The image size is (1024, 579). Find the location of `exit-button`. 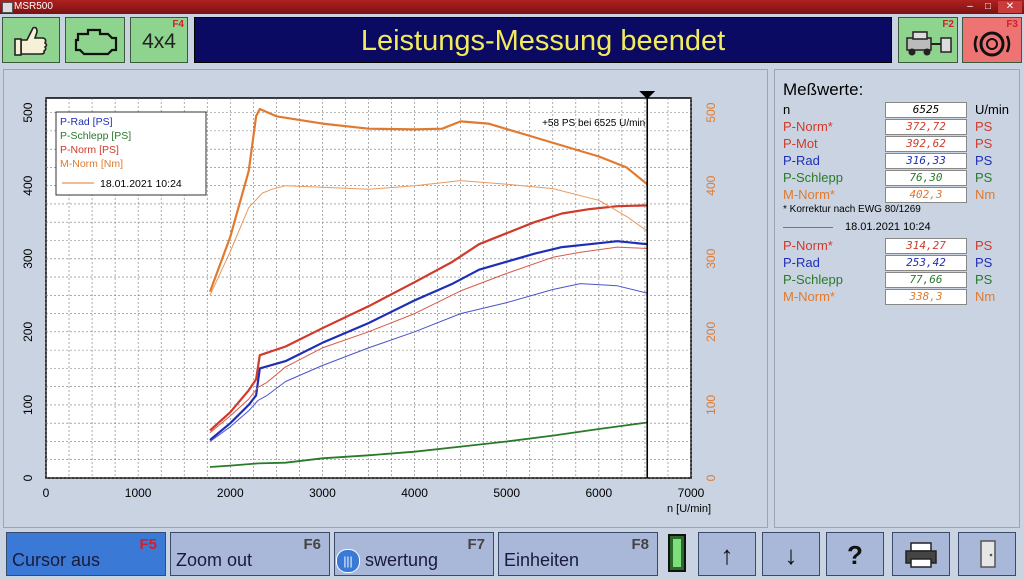

exit-button is located at coordinates (987, 554).